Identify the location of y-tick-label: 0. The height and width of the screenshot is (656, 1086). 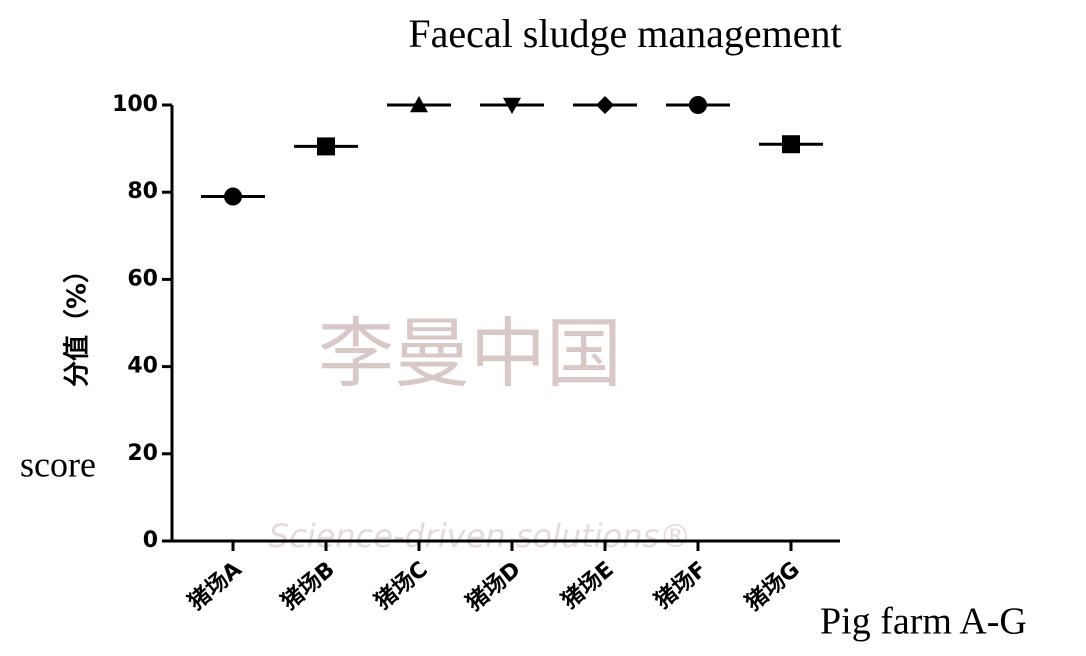
(150, 540).